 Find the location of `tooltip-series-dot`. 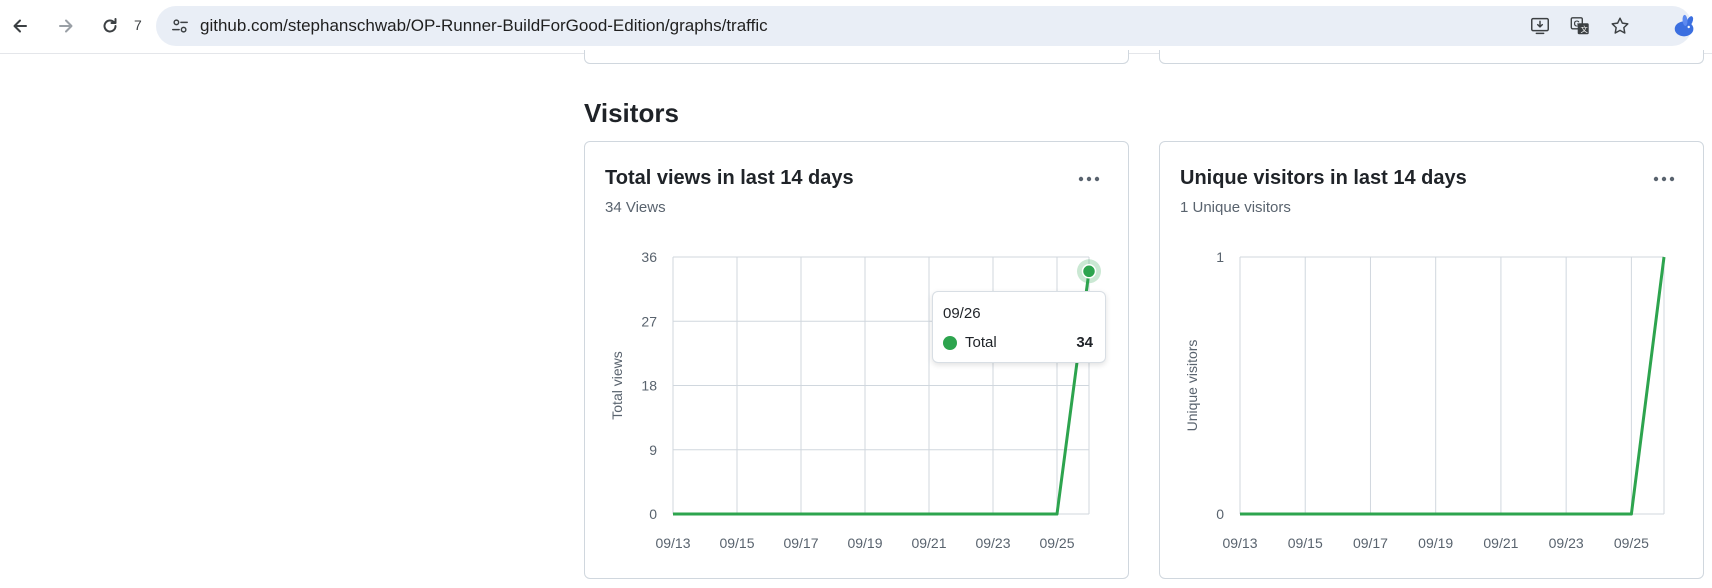

tooltip-series-dot is located at coordinates (950, 343).